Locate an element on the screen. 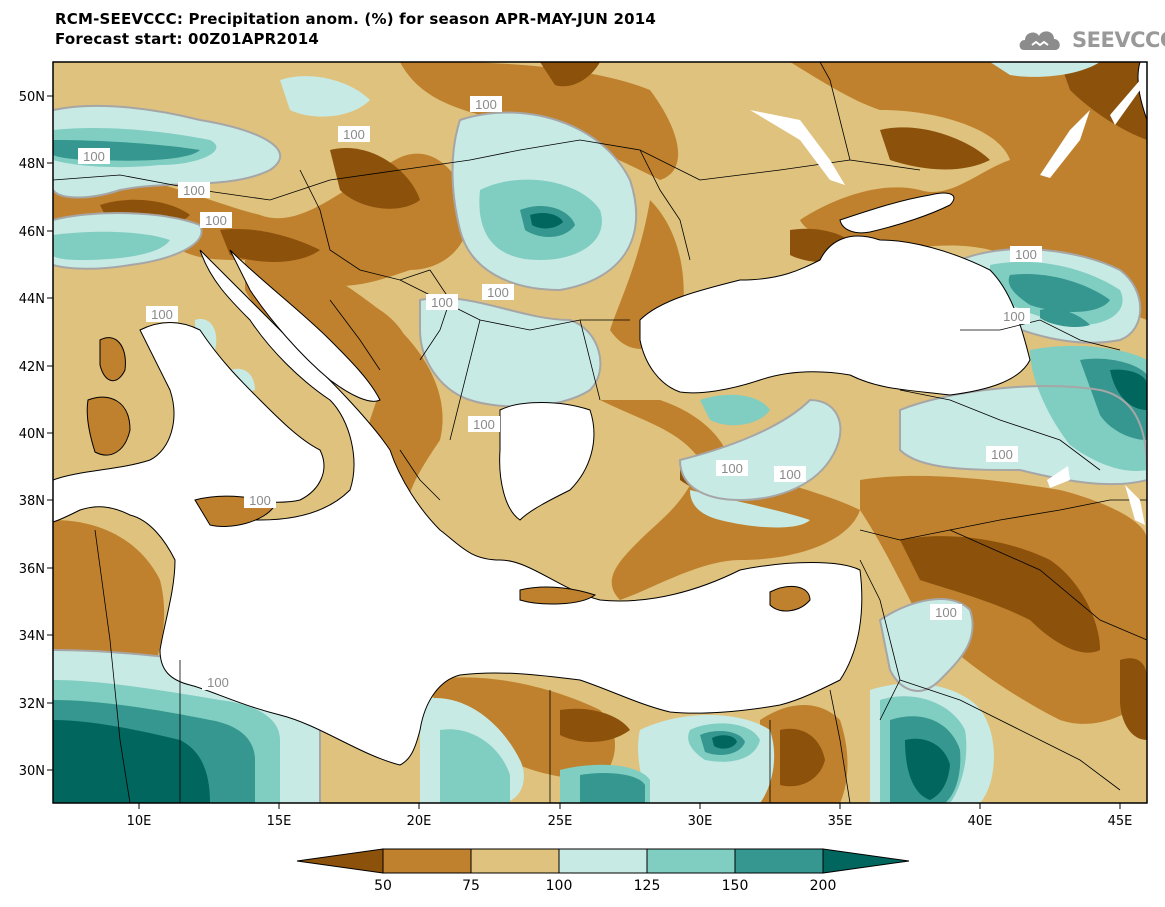  lon-tick-label: 25E is located at coordinates (560, 821).